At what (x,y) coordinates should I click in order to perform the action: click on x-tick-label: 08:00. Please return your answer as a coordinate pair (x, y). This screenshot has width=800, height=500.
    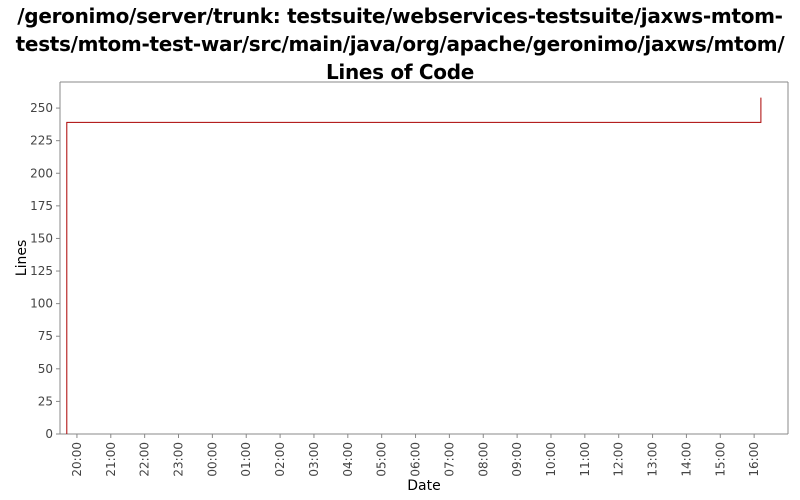
    Looking at the image, I should click on (483, 459).